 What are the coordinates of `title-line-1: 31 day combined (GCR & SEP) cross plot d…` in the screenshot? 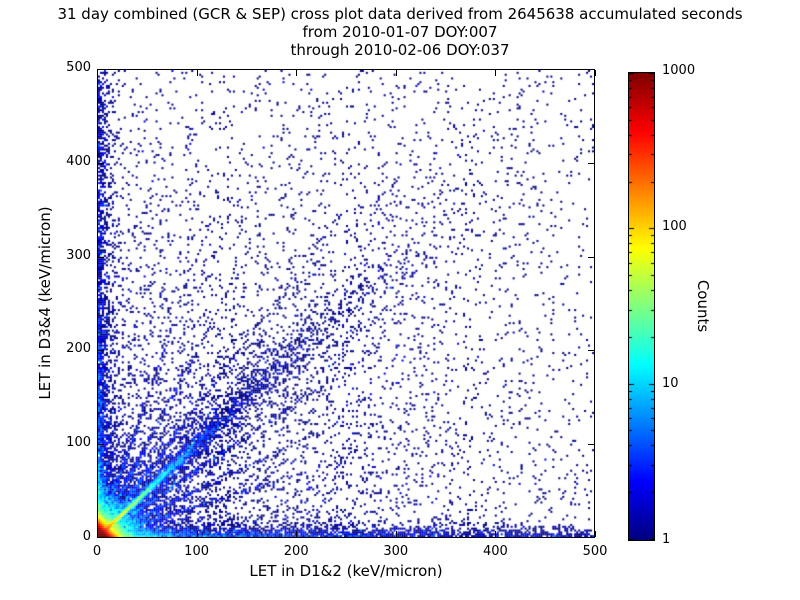 It's located at (400, 14).